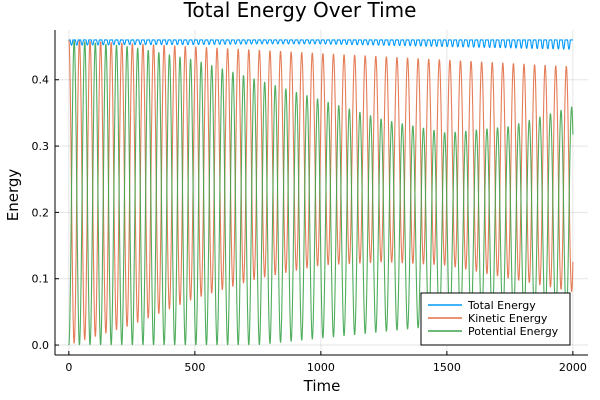  I want to click on x-tick-label: 1500, so click(447, 367).